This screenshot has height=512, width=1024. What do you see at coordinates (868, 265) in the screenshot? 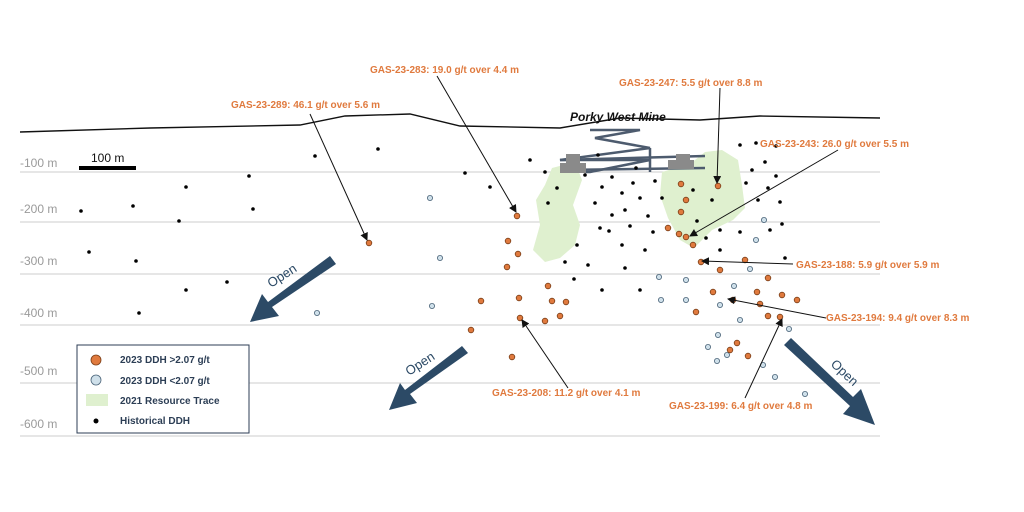
I see `callout-gas-23-188: GAS-23-188: 5.9 g/t over 5.9 m` at bounding box center [868, 265].